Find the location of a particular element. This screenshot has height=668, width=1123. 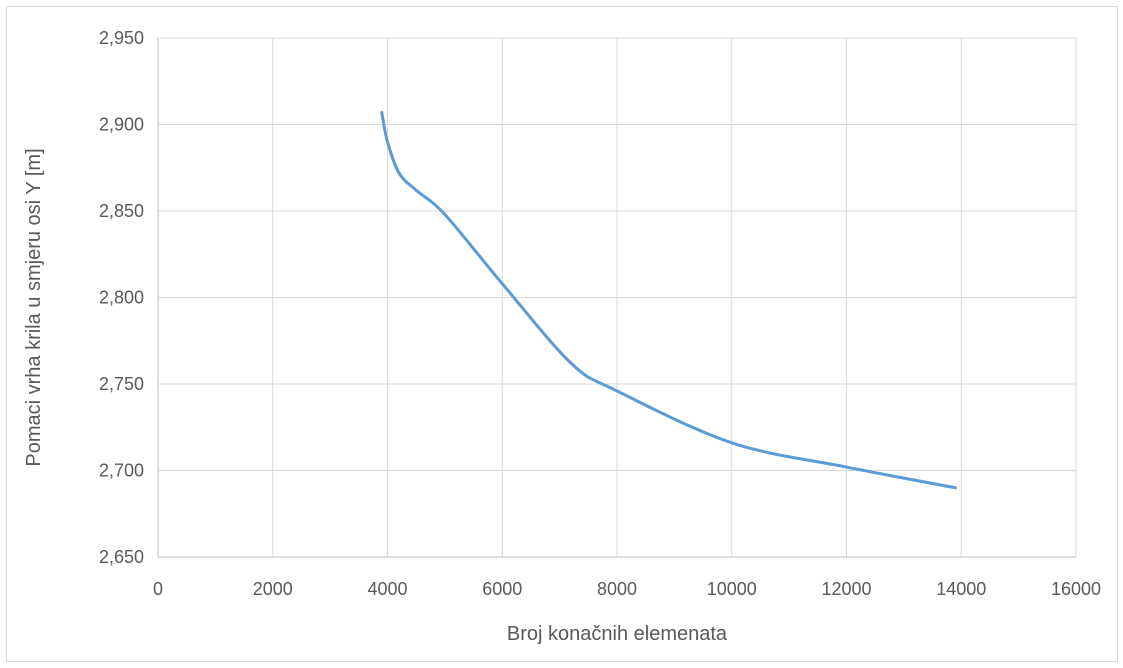

y-tick-label: 2,650 is located at coordinates (121, 557).